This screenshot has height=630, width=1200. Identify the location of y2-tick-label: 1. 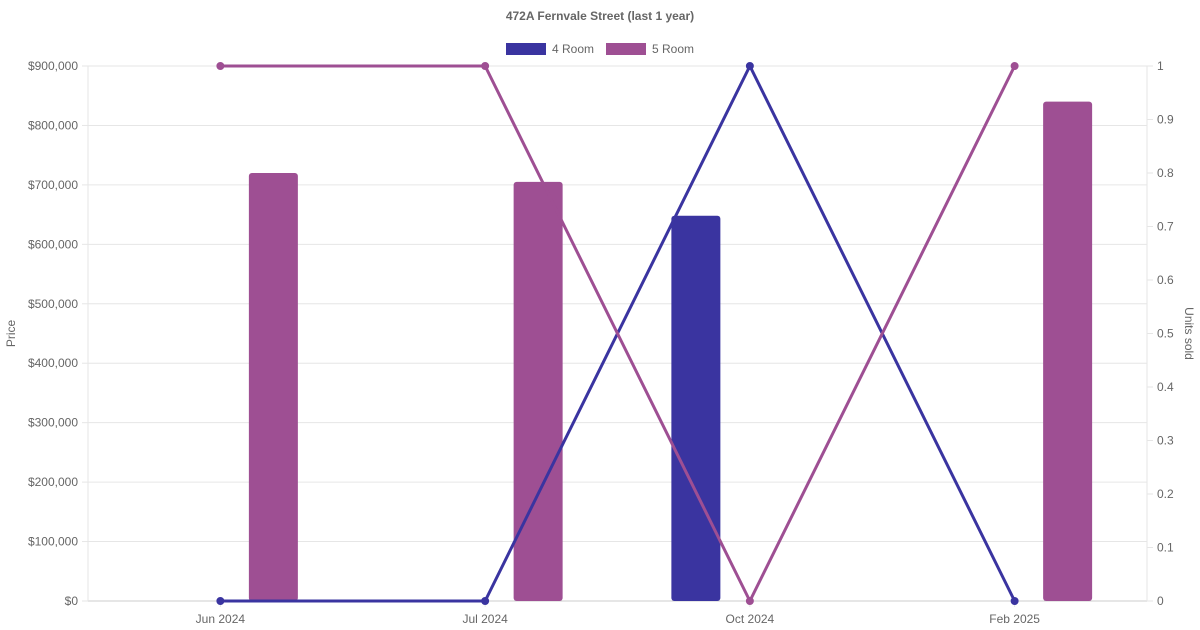
(1160, 66).